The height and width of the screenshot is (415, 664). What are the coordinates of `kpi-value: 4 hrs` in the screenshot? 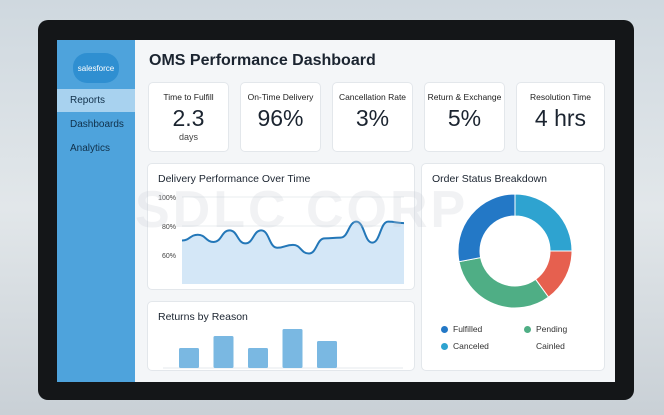 It's located at (560, 118).